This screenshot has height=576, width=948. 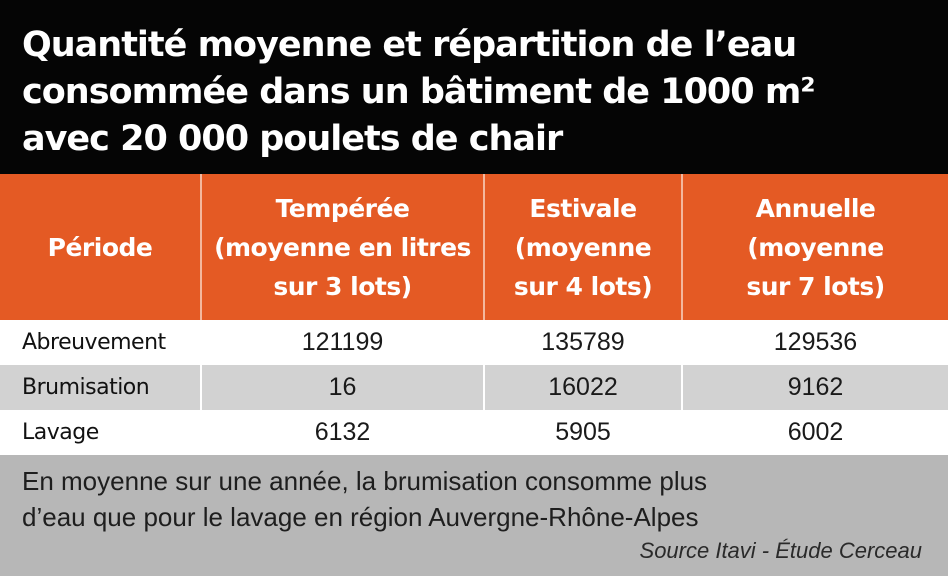 I want to click on header-estivale-line-3: sur 4 lots), so click(x=583, y=286).